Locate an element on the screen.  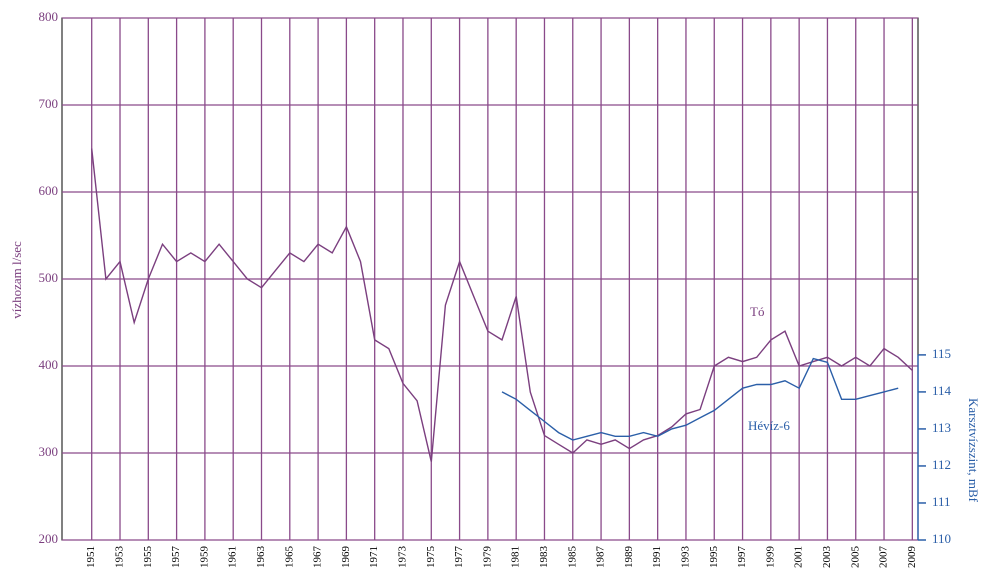
x-tick-label: 1959 is located at coordinates (204, 557).